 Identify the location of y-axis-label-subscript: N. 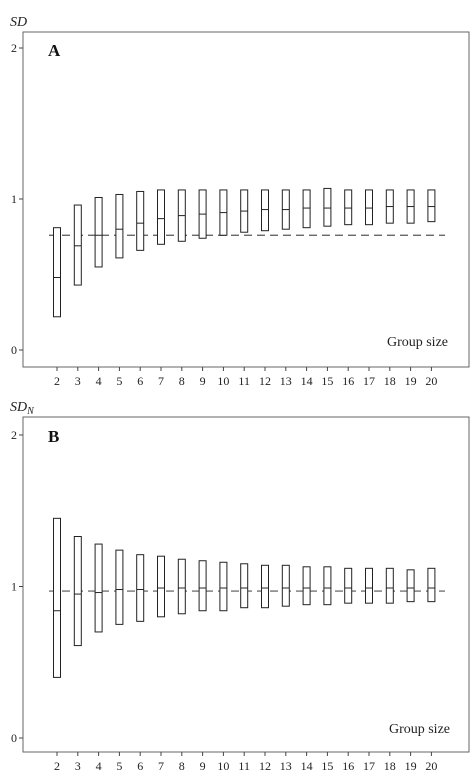
(30, 411).